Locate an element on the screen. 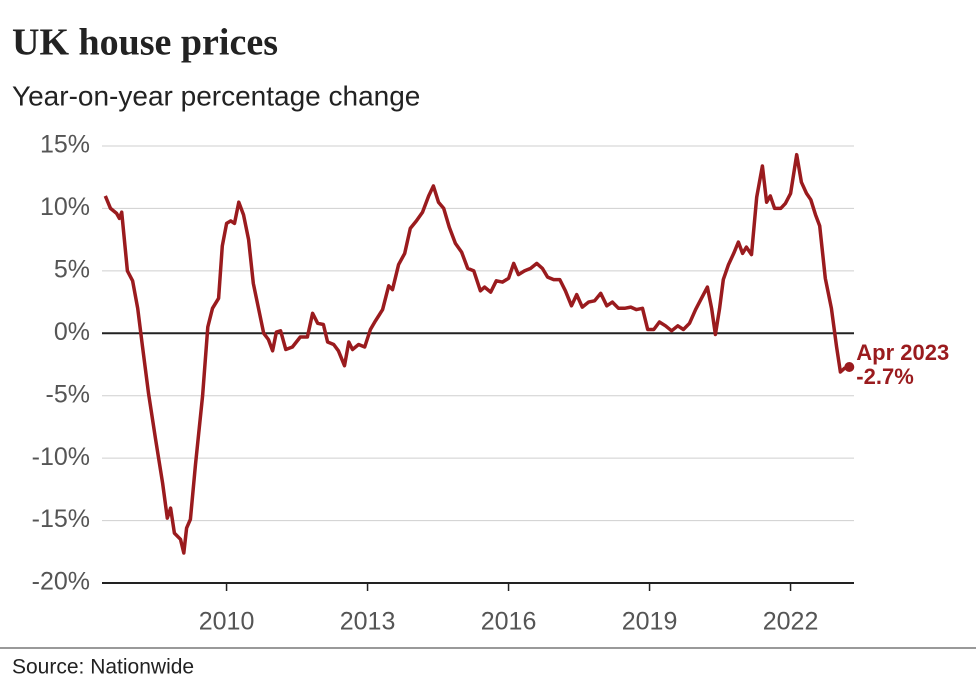  chart-title: UK house prices is located at coordinates (145, 43).